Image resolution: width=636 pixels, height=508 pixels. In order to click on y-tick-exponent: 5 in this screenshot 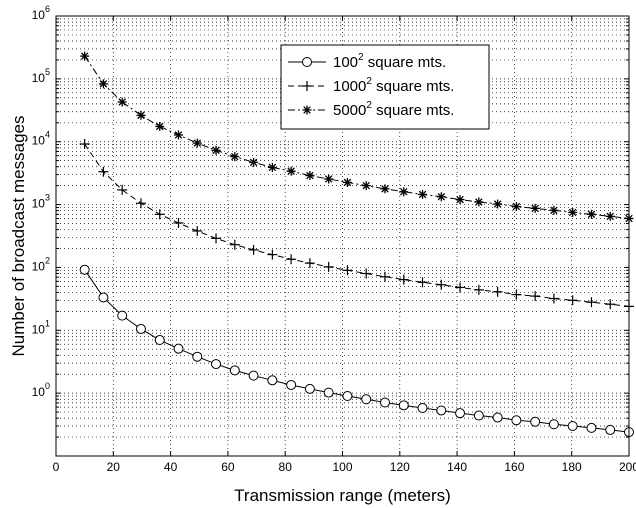, I will do `click(47, 72)`.